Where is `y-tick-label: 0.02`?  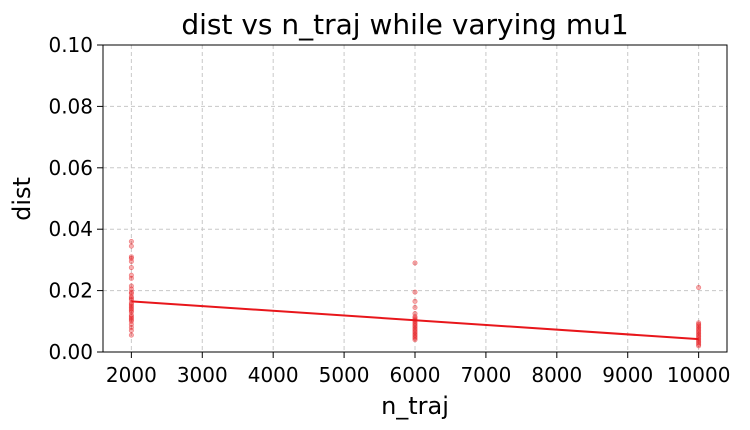
y-tick-label: 0.02 is located at coordinates (70, 291).